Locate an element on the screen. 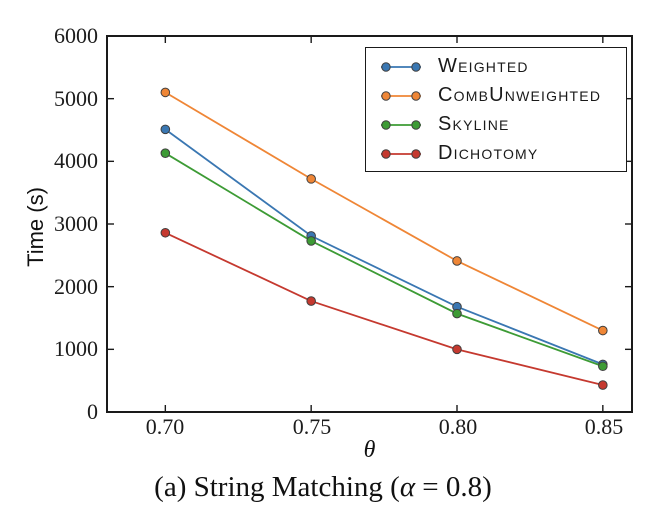 The height and width of the screenshot is (524, 646). x-tick-label: 0.85 is located at coordinates (604, 426).